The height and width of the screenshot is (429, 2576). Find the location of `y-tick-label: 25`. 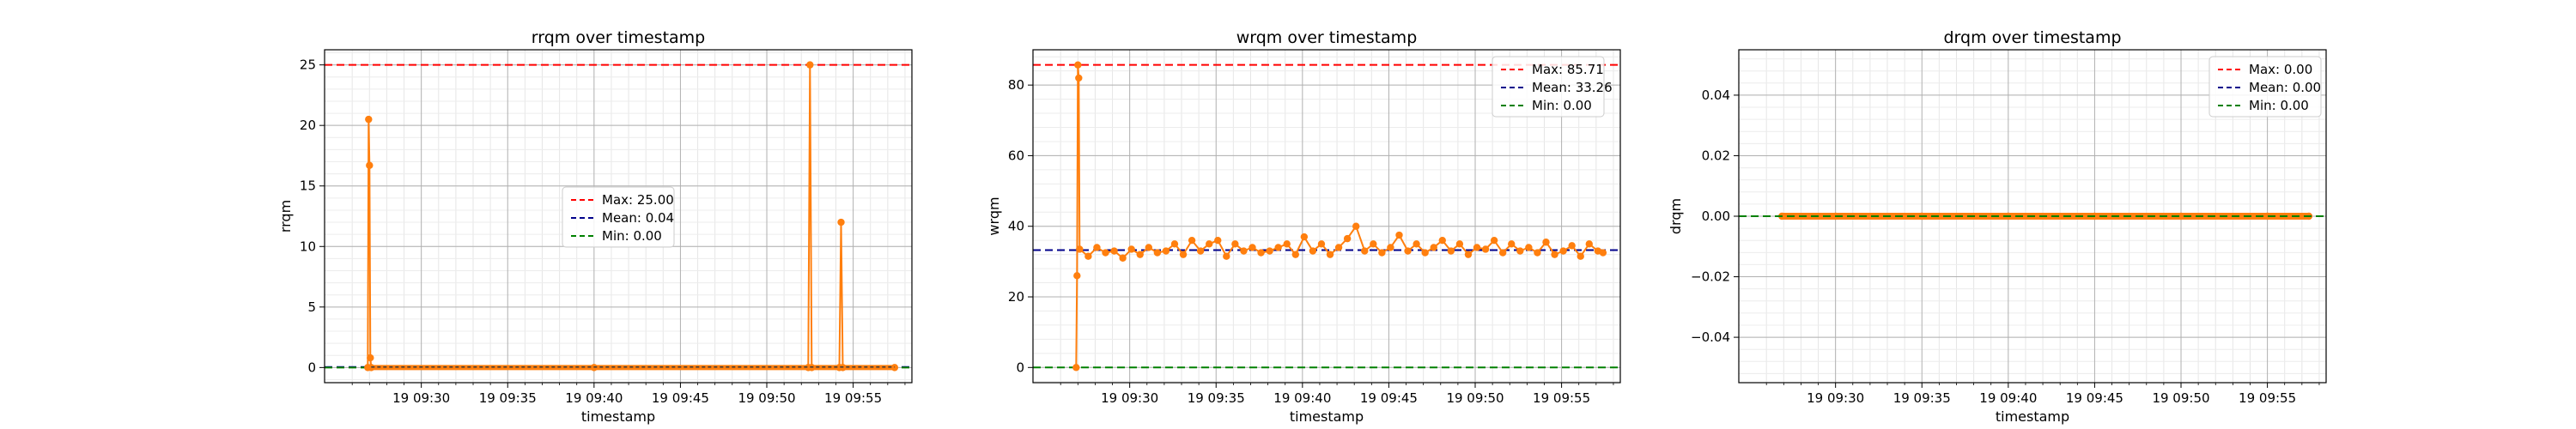

y-tick-label: 25 is located at coordinates (308, 65).